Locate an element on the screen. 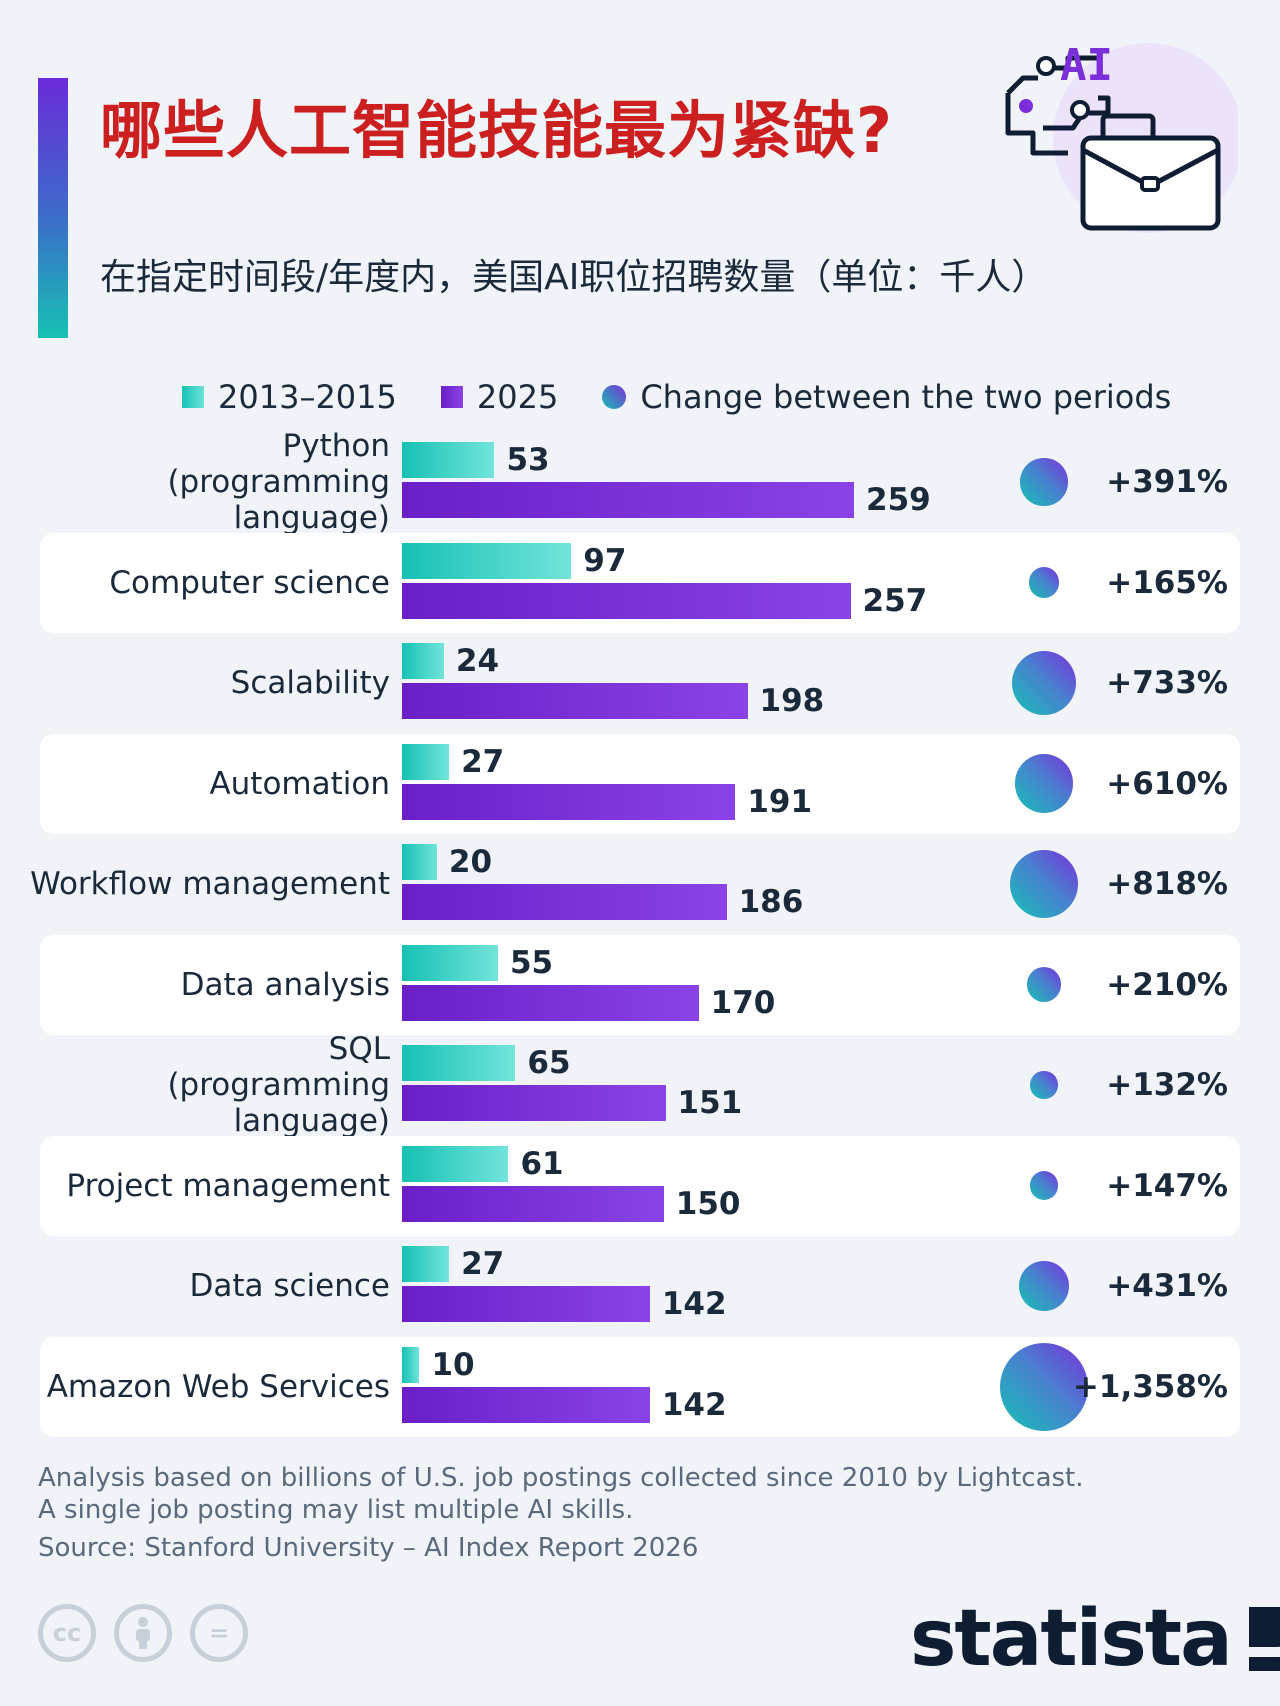  category-label-line: Scalability is located at coordinates (310, 683).